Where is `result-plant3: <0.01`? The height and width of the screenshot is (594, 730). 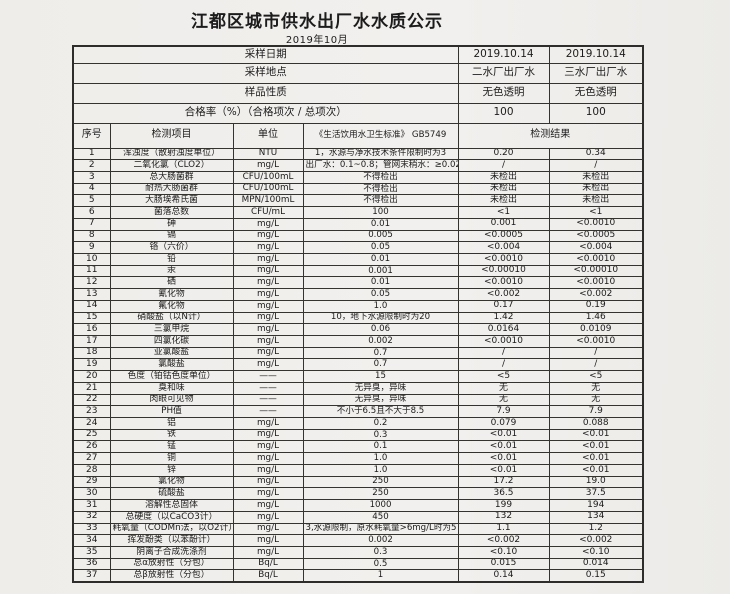
result-plant3: <0.01 is located at coordinates (596, 470).